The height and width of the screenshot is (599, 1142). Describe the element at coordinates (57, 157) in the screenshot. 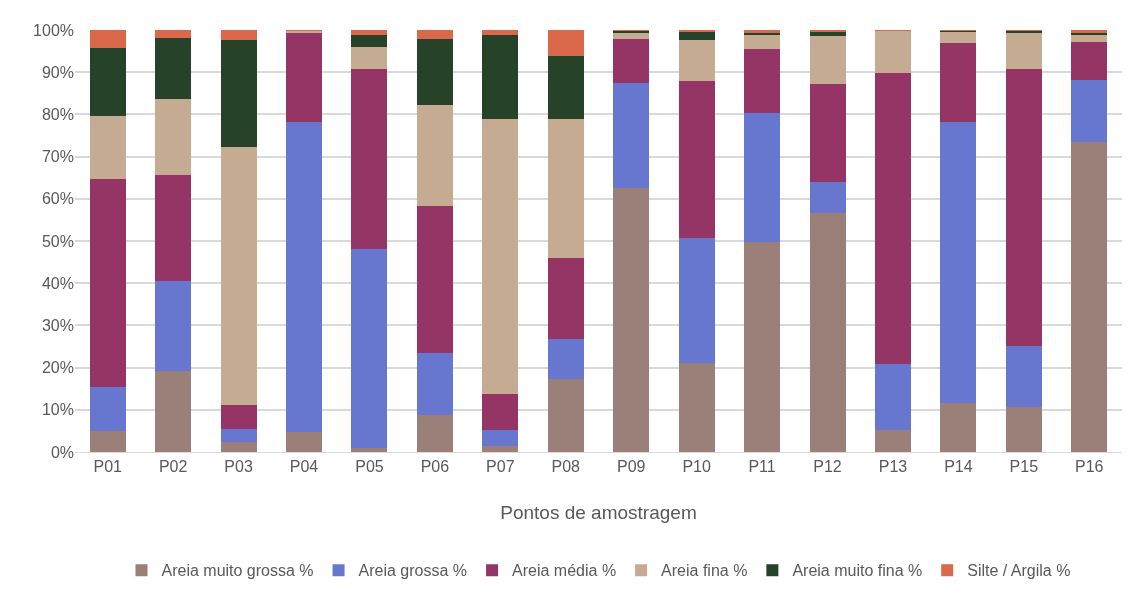

I see `y-tick-label: 70%` at that location.